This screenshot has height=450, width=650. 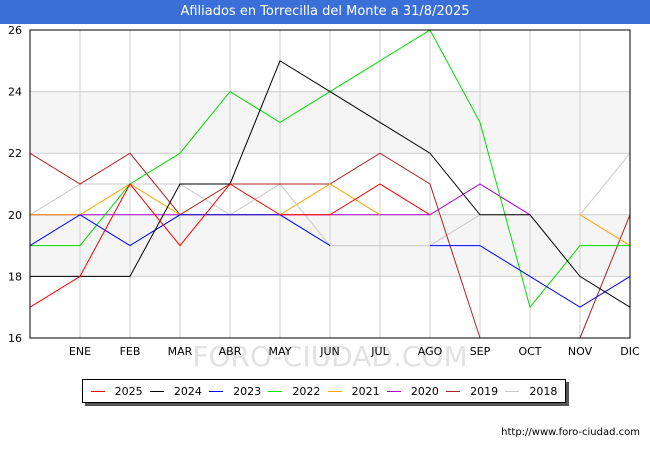 I want to click on legend-item-2018: 2018, so click(x=531, y=391).